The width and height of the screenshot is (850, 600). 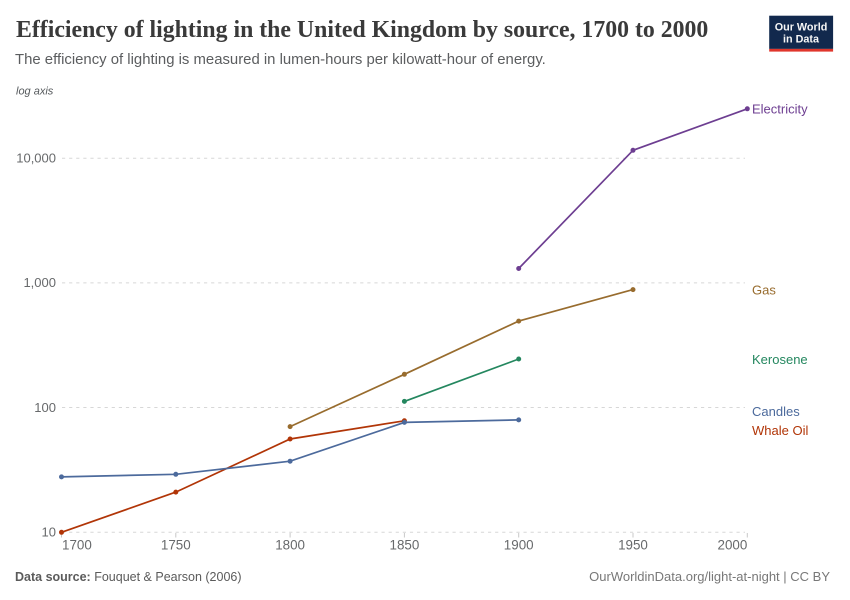 What do you see at coordinates (519, 545) in the screenshot?
I see `svg-text: 1900` at bounding box center [519, 545].